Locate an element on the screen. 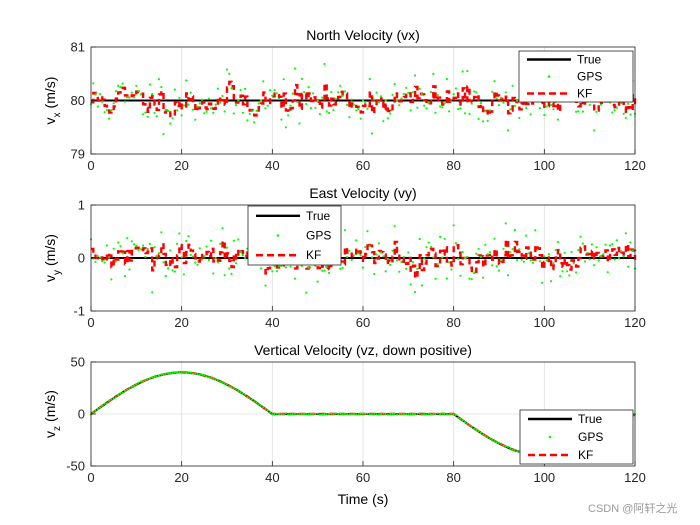  x-tick-label: 20 is located at coordinates (181, 322).